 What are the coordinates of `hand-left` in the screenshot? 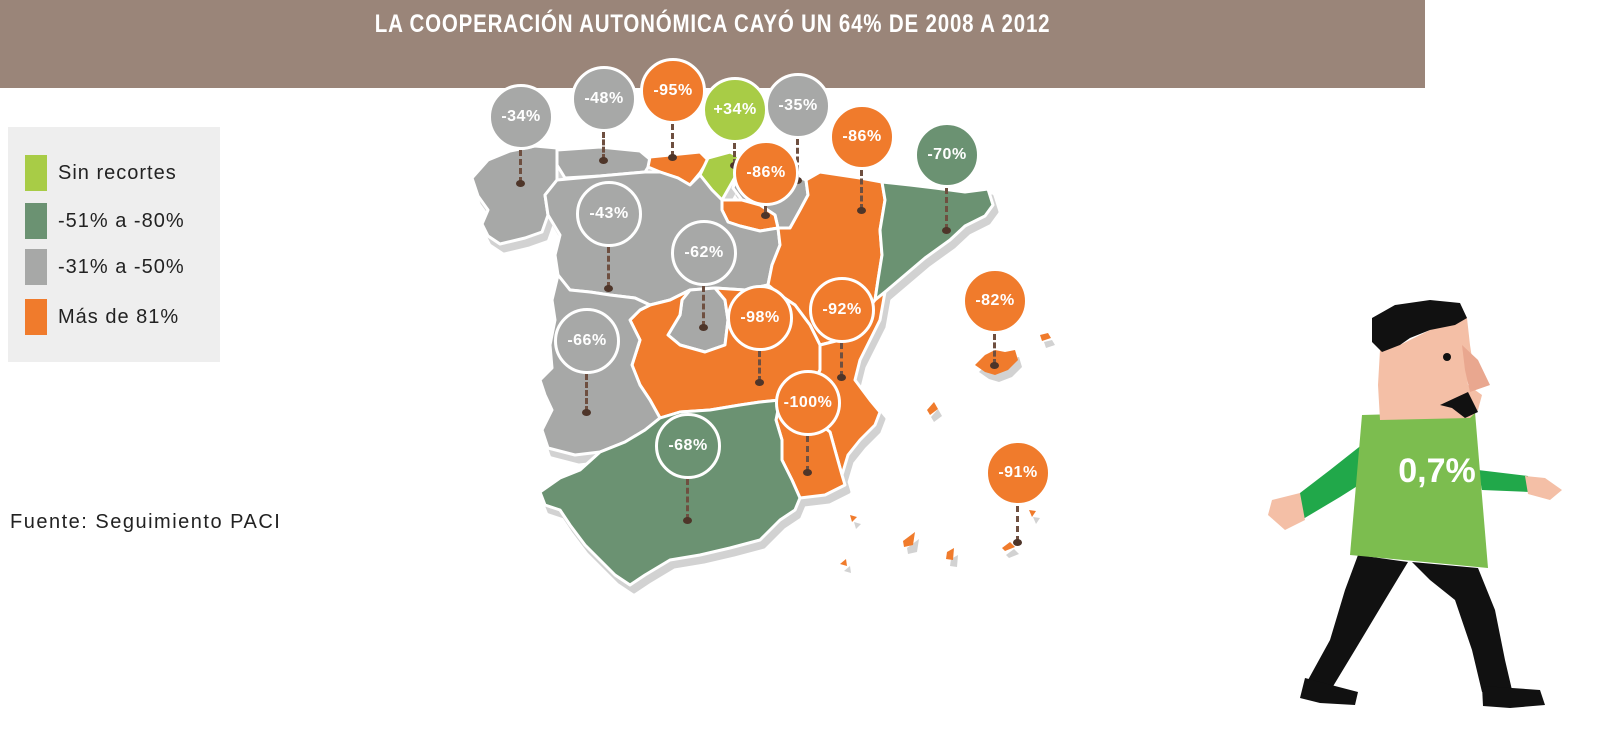 It's located at (1286, 511).